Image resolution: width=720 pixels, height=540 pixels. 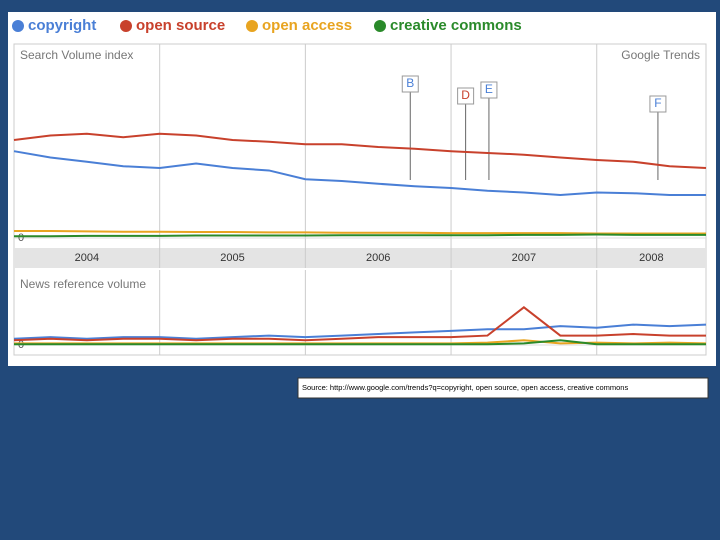 What do you see at coordinates (456, 25) in the screenshot?
I see `legend-label: creative commons` at bounding box center [456, 25].